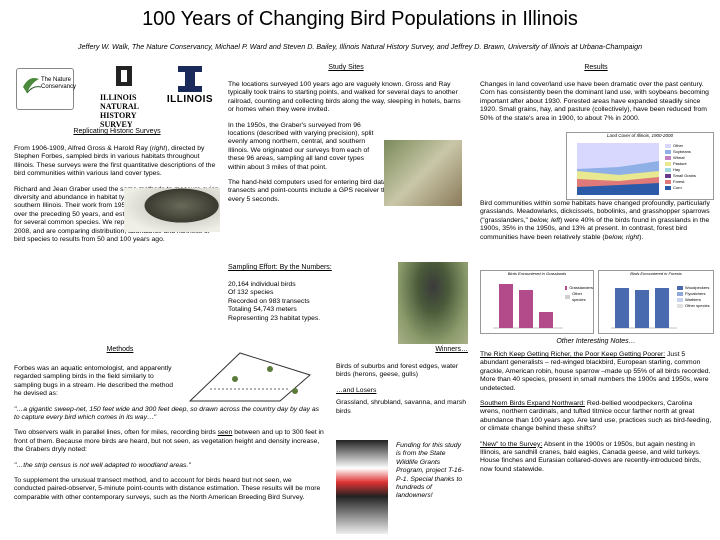 The image size is (720, 540). I want to click on sampling-line-4: Totaling 54,743 meters, so click(262, 310).